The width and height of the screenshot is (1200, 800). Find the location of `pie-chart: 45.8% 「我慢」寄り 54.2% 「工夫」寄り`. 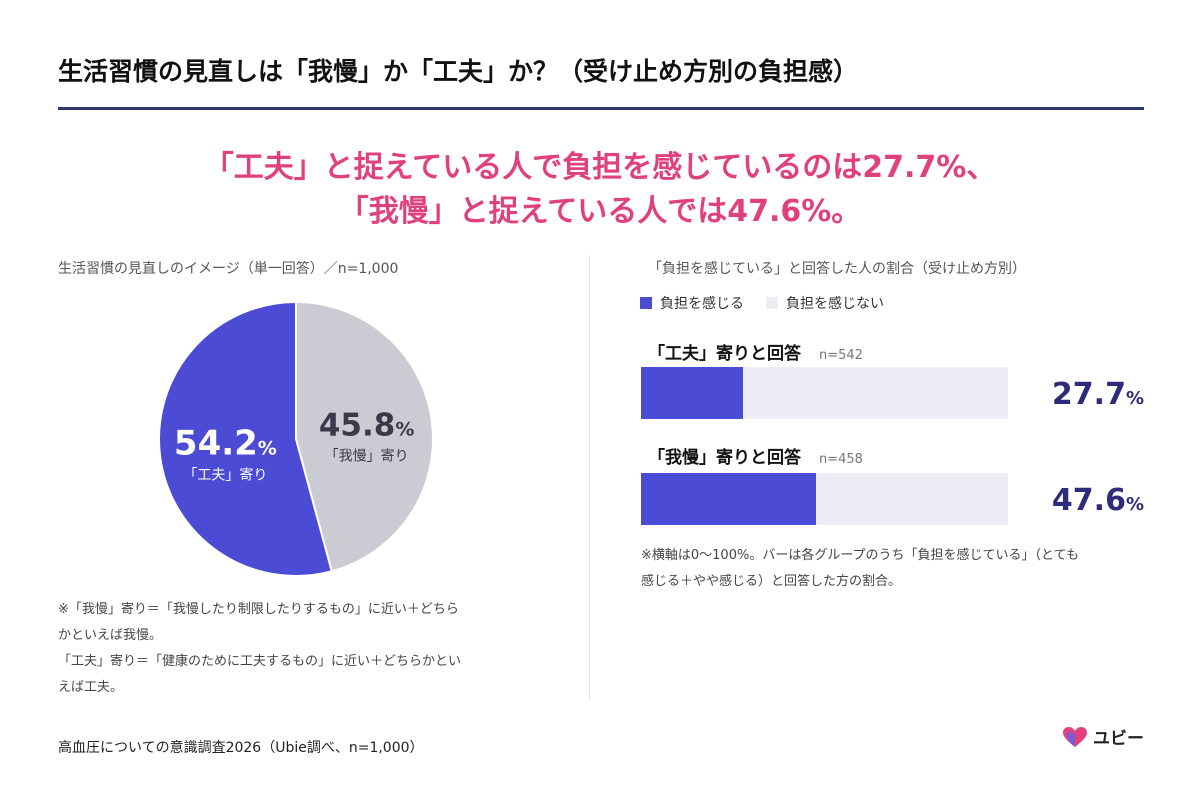

pie-chart: 45.8% 「我慢」寄り 54.2% 「工夫」寄り is located at coordinates (296, 438).